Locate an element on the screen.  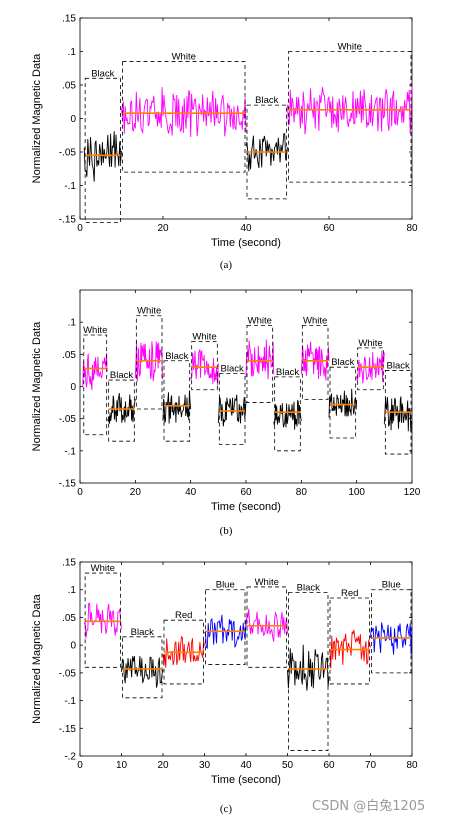
x-tick-label: 70 is located at coordinates (371, 765).